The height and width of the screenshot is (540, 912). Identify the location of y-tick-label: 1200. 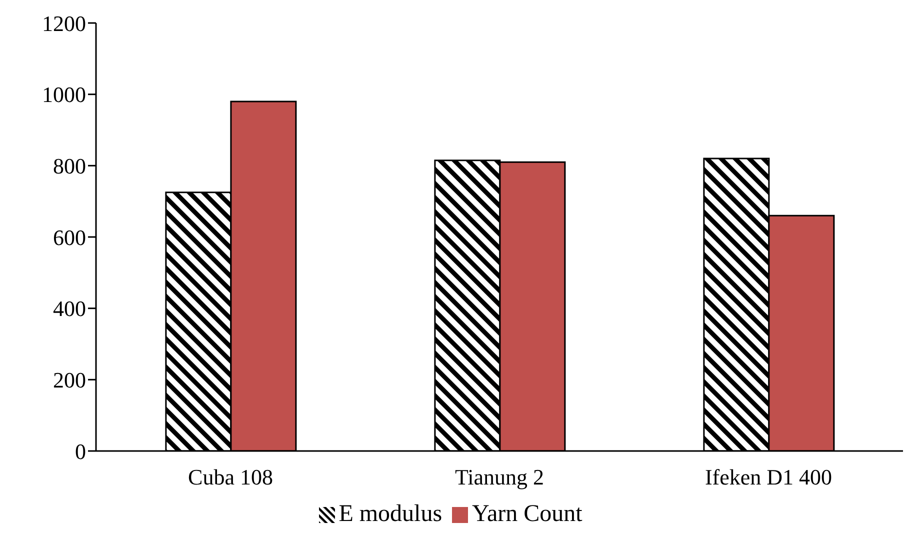
(64, 23).